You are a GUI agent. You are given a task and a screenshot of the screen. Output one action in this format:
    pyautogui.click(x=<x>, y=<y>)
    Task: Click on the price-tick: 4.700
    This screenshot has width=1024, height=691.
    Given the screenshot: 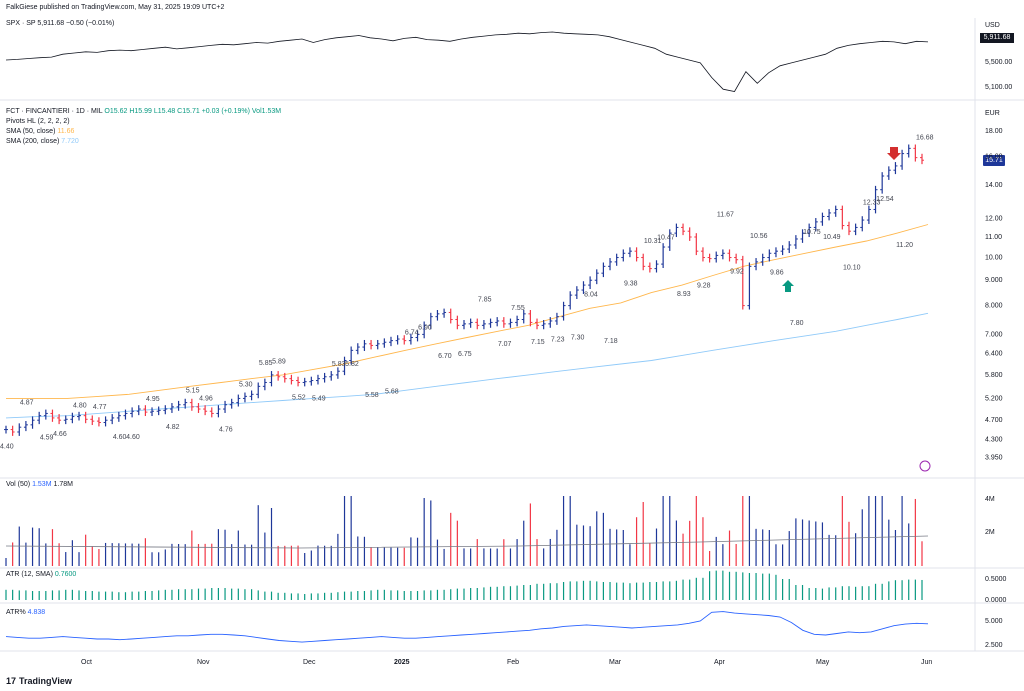 What is the action you would take?
    pyautogui.click(x=994, y=420)
    